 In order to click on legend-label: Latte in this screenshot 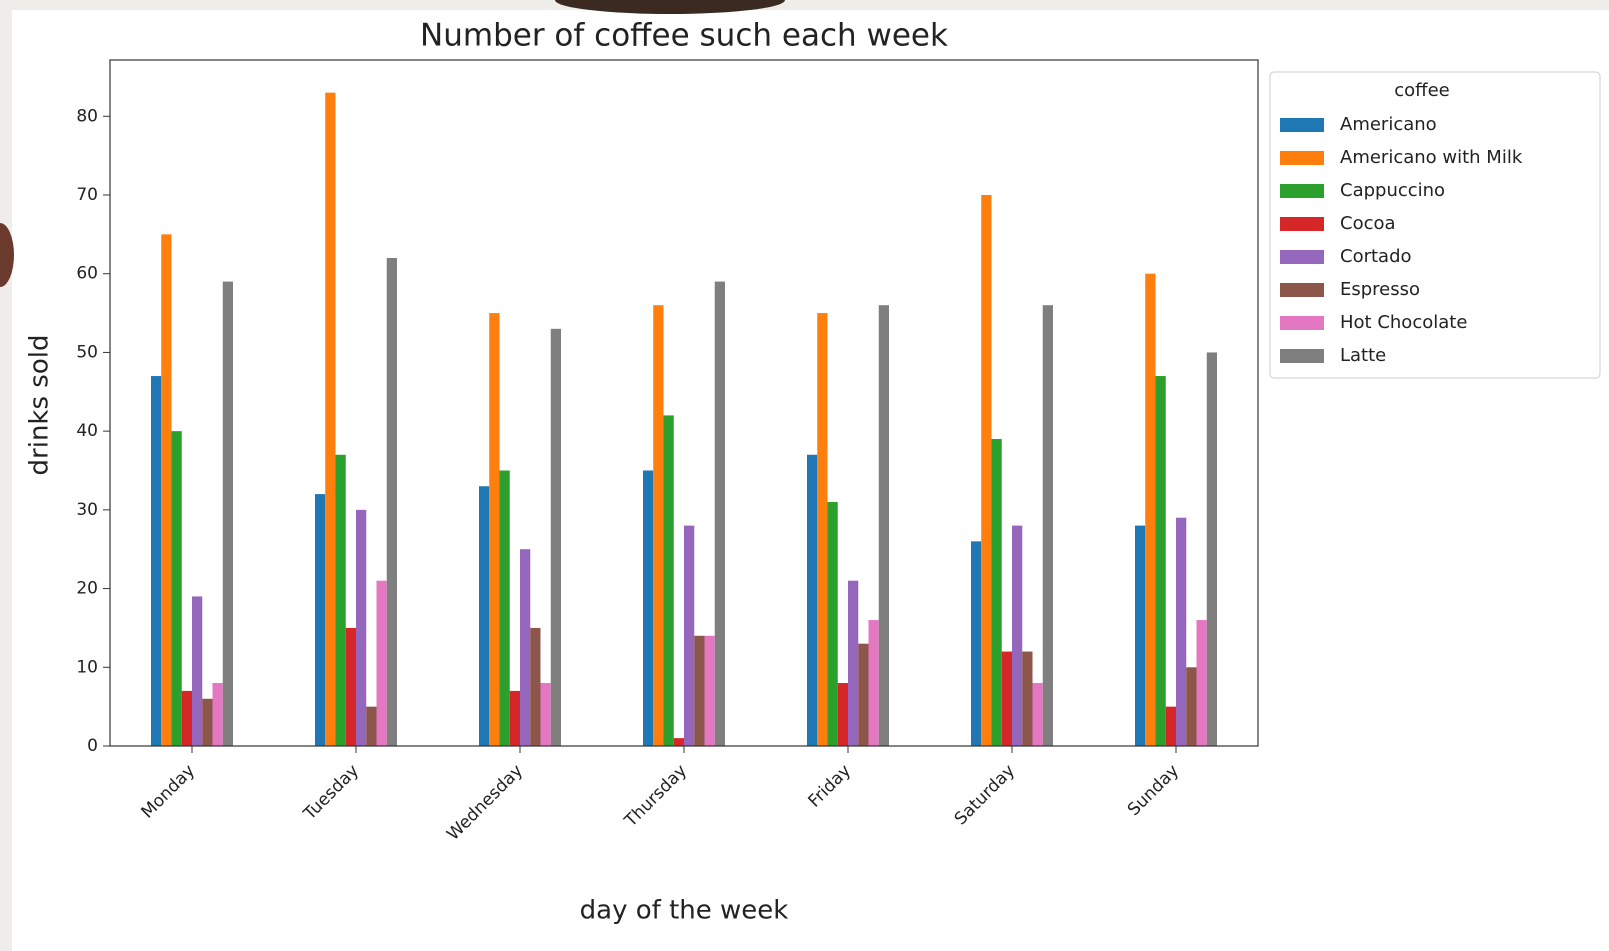, I will do `click(1363, 355)`.